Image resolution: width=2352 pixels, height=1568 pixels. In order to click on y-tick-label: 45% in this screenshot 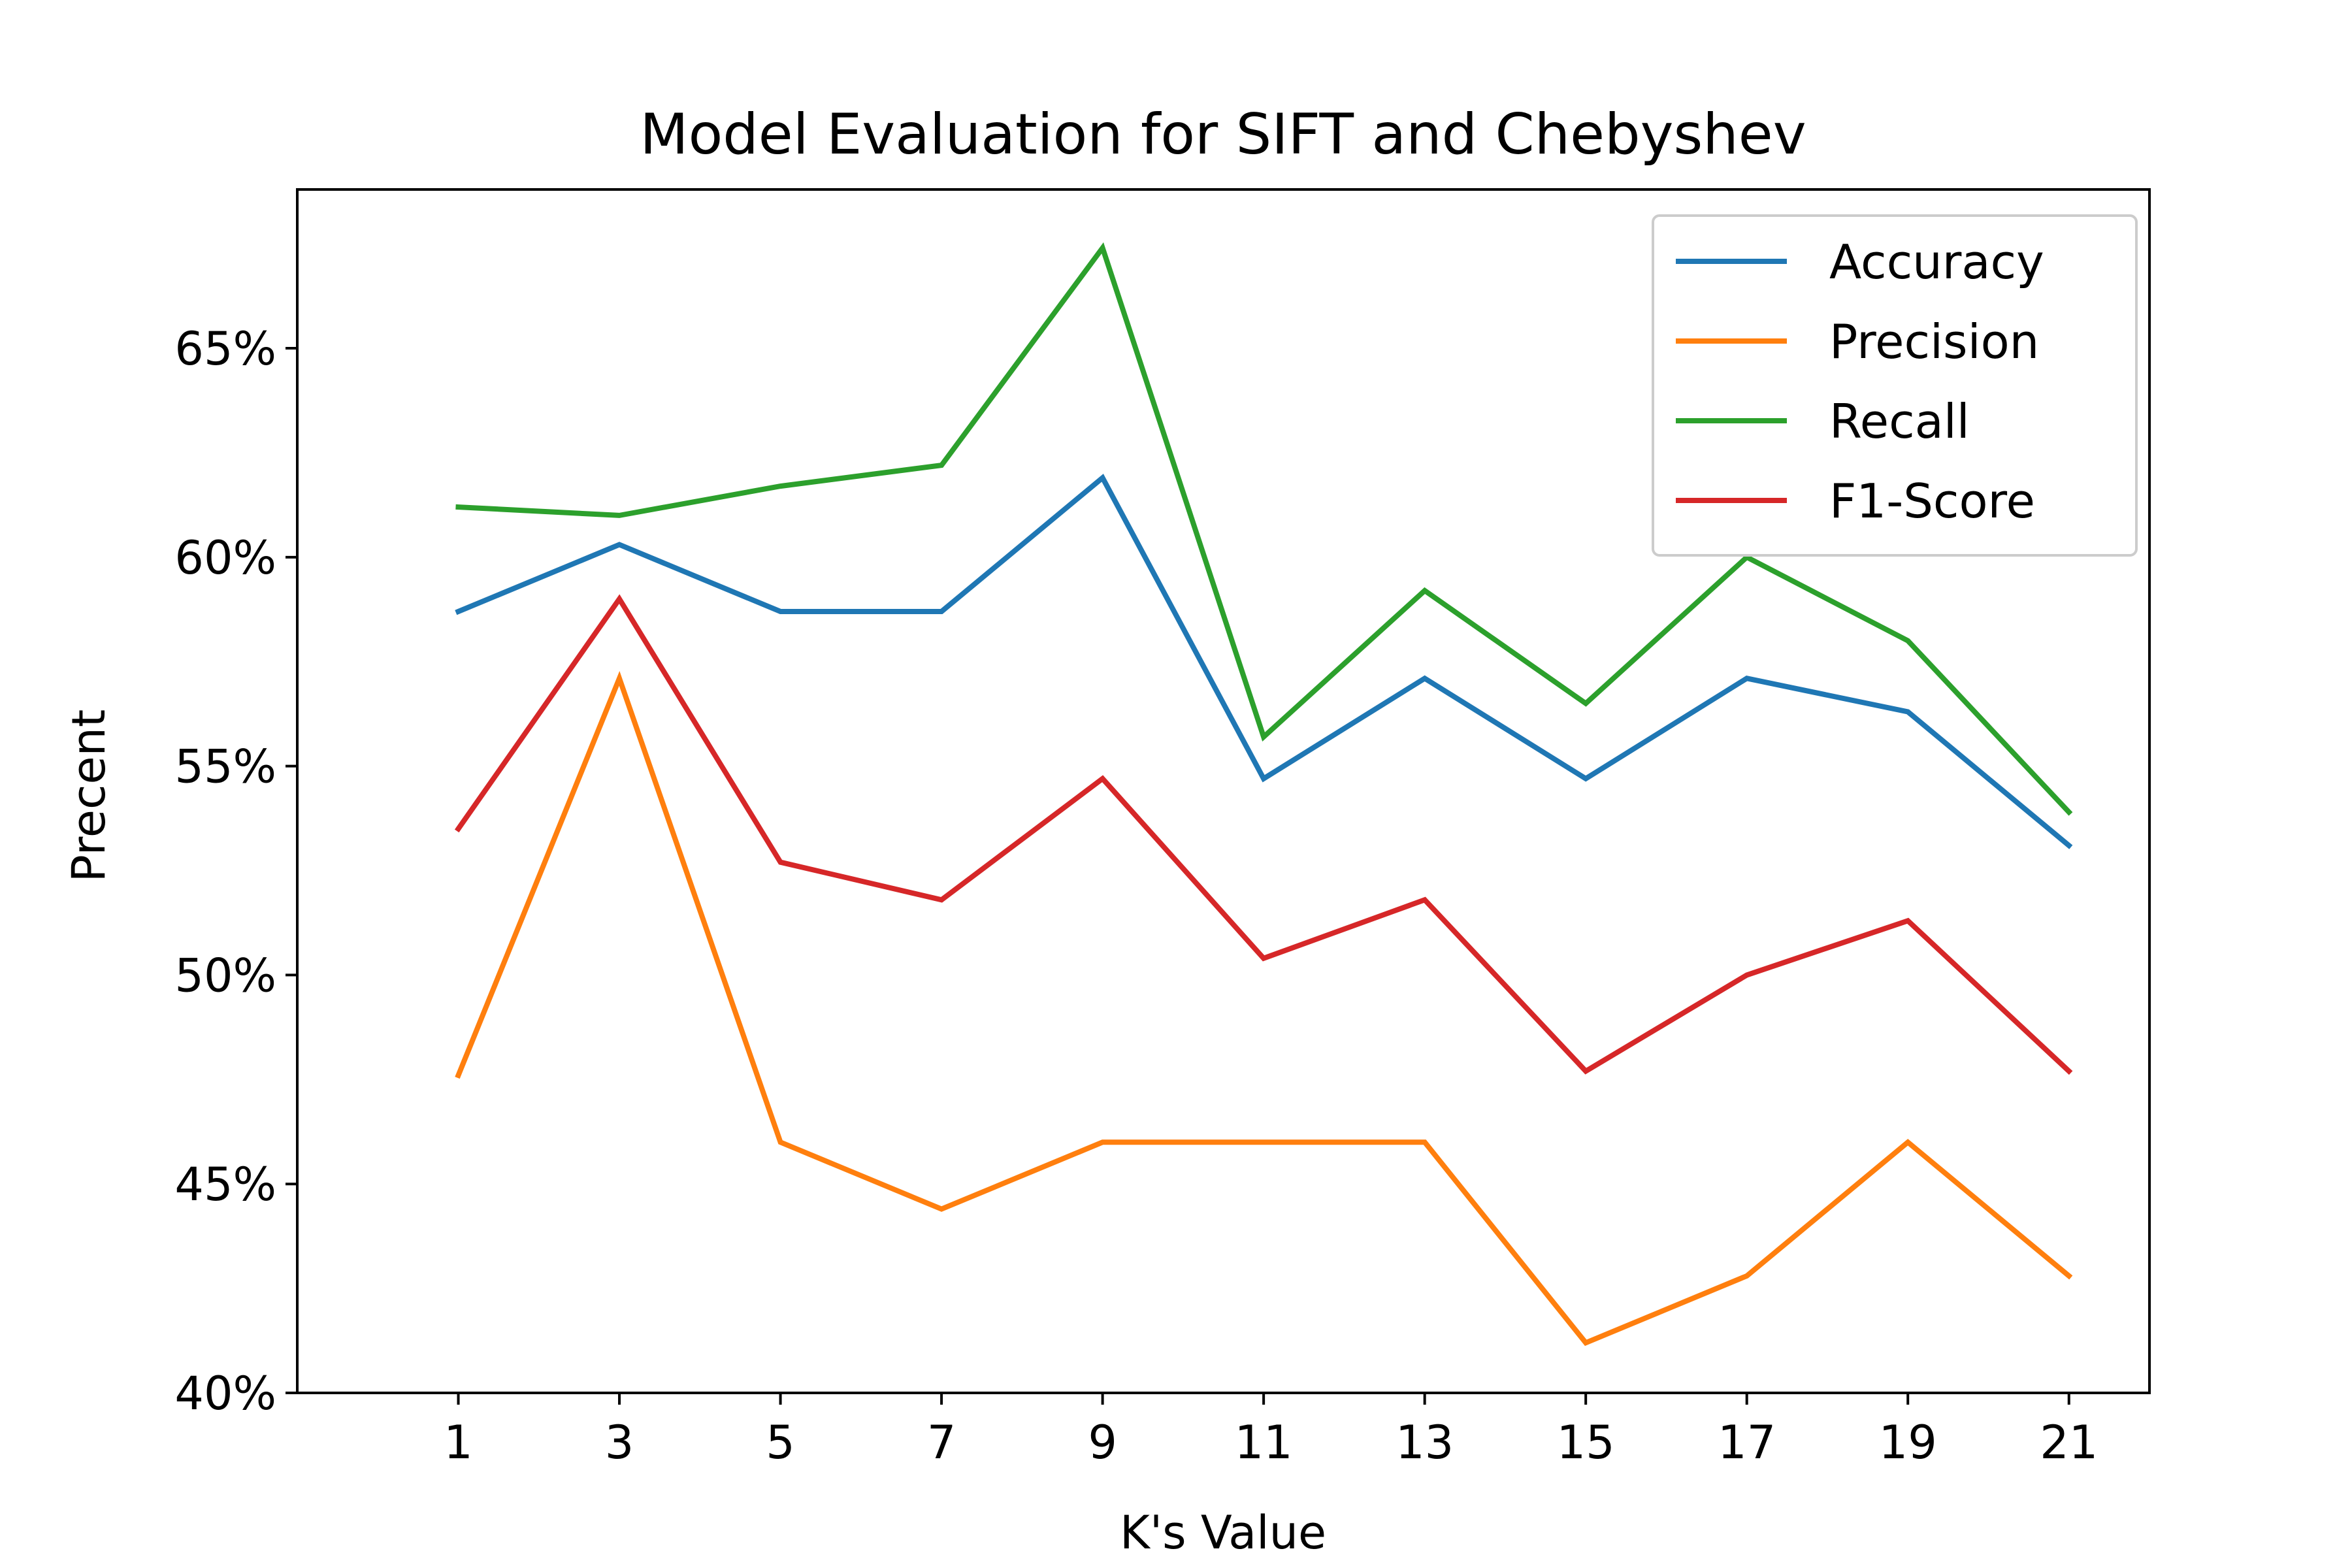, I will do `click(225, 1184)`.